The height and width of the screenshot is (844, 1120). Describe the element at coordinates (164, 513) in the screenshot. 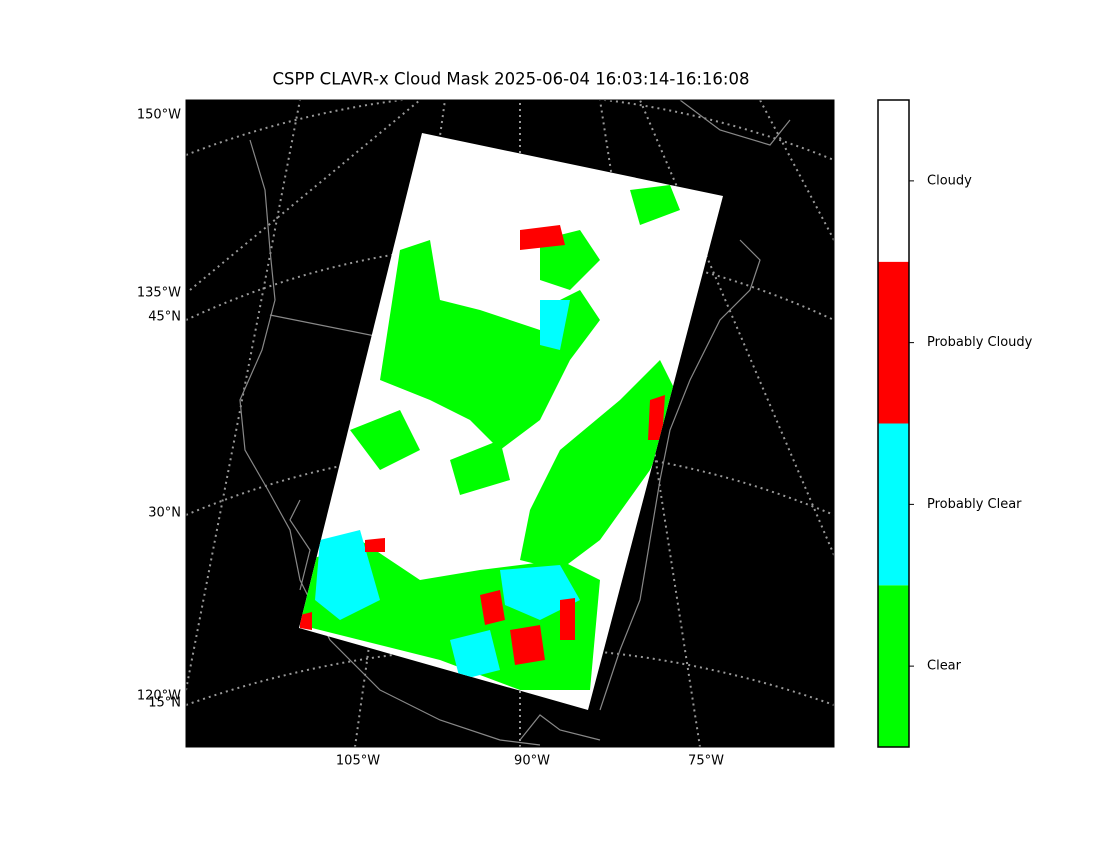

I see `lat-label: 30°N` at that location.